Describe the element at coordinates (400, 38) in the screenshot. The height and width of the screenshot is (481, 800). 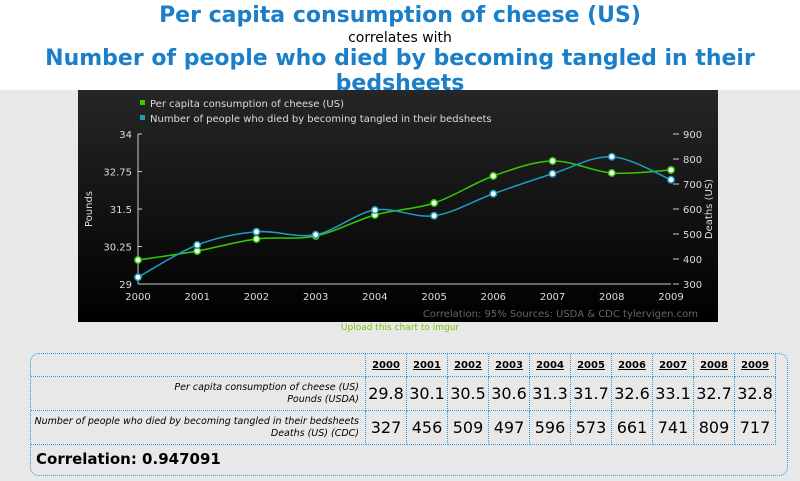
I see `title-connector: correlates with` at that location.